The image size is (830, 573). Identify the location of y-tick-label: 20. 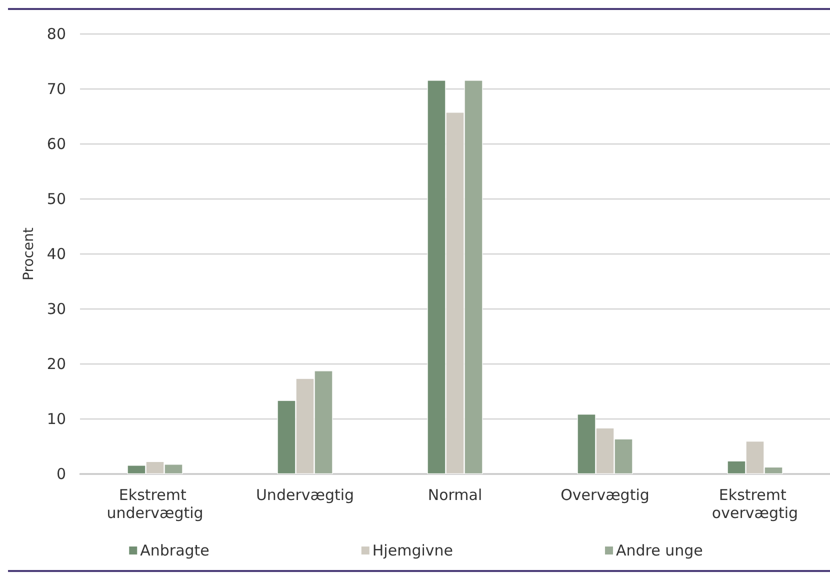
(56, 364).